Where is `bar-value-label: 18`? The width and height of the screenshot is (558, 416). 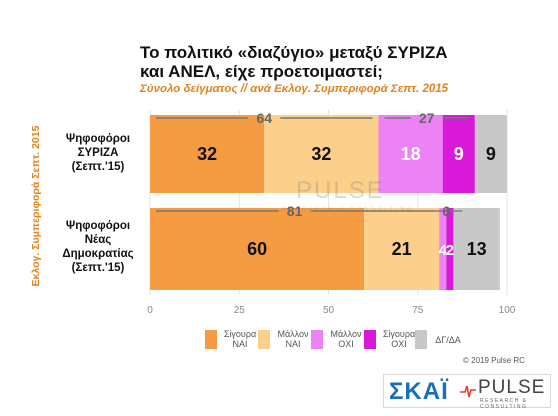 bar-value-label: 18 is located at coordinates (411, 154).